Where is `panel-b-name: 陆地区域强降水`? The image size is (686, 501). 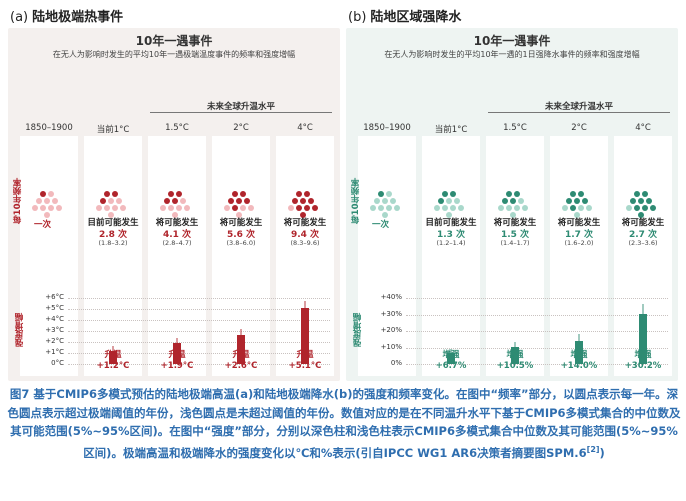
panel-b-name: 陆地区域强降水 is located at coordinates (416, 17).